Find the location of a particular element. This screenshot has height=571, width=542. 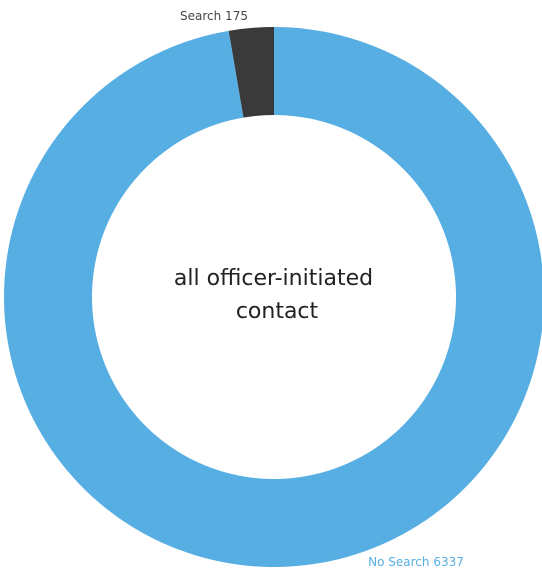

slice-label-no-search: No Search 6337 is located at coordinates (416, 562).